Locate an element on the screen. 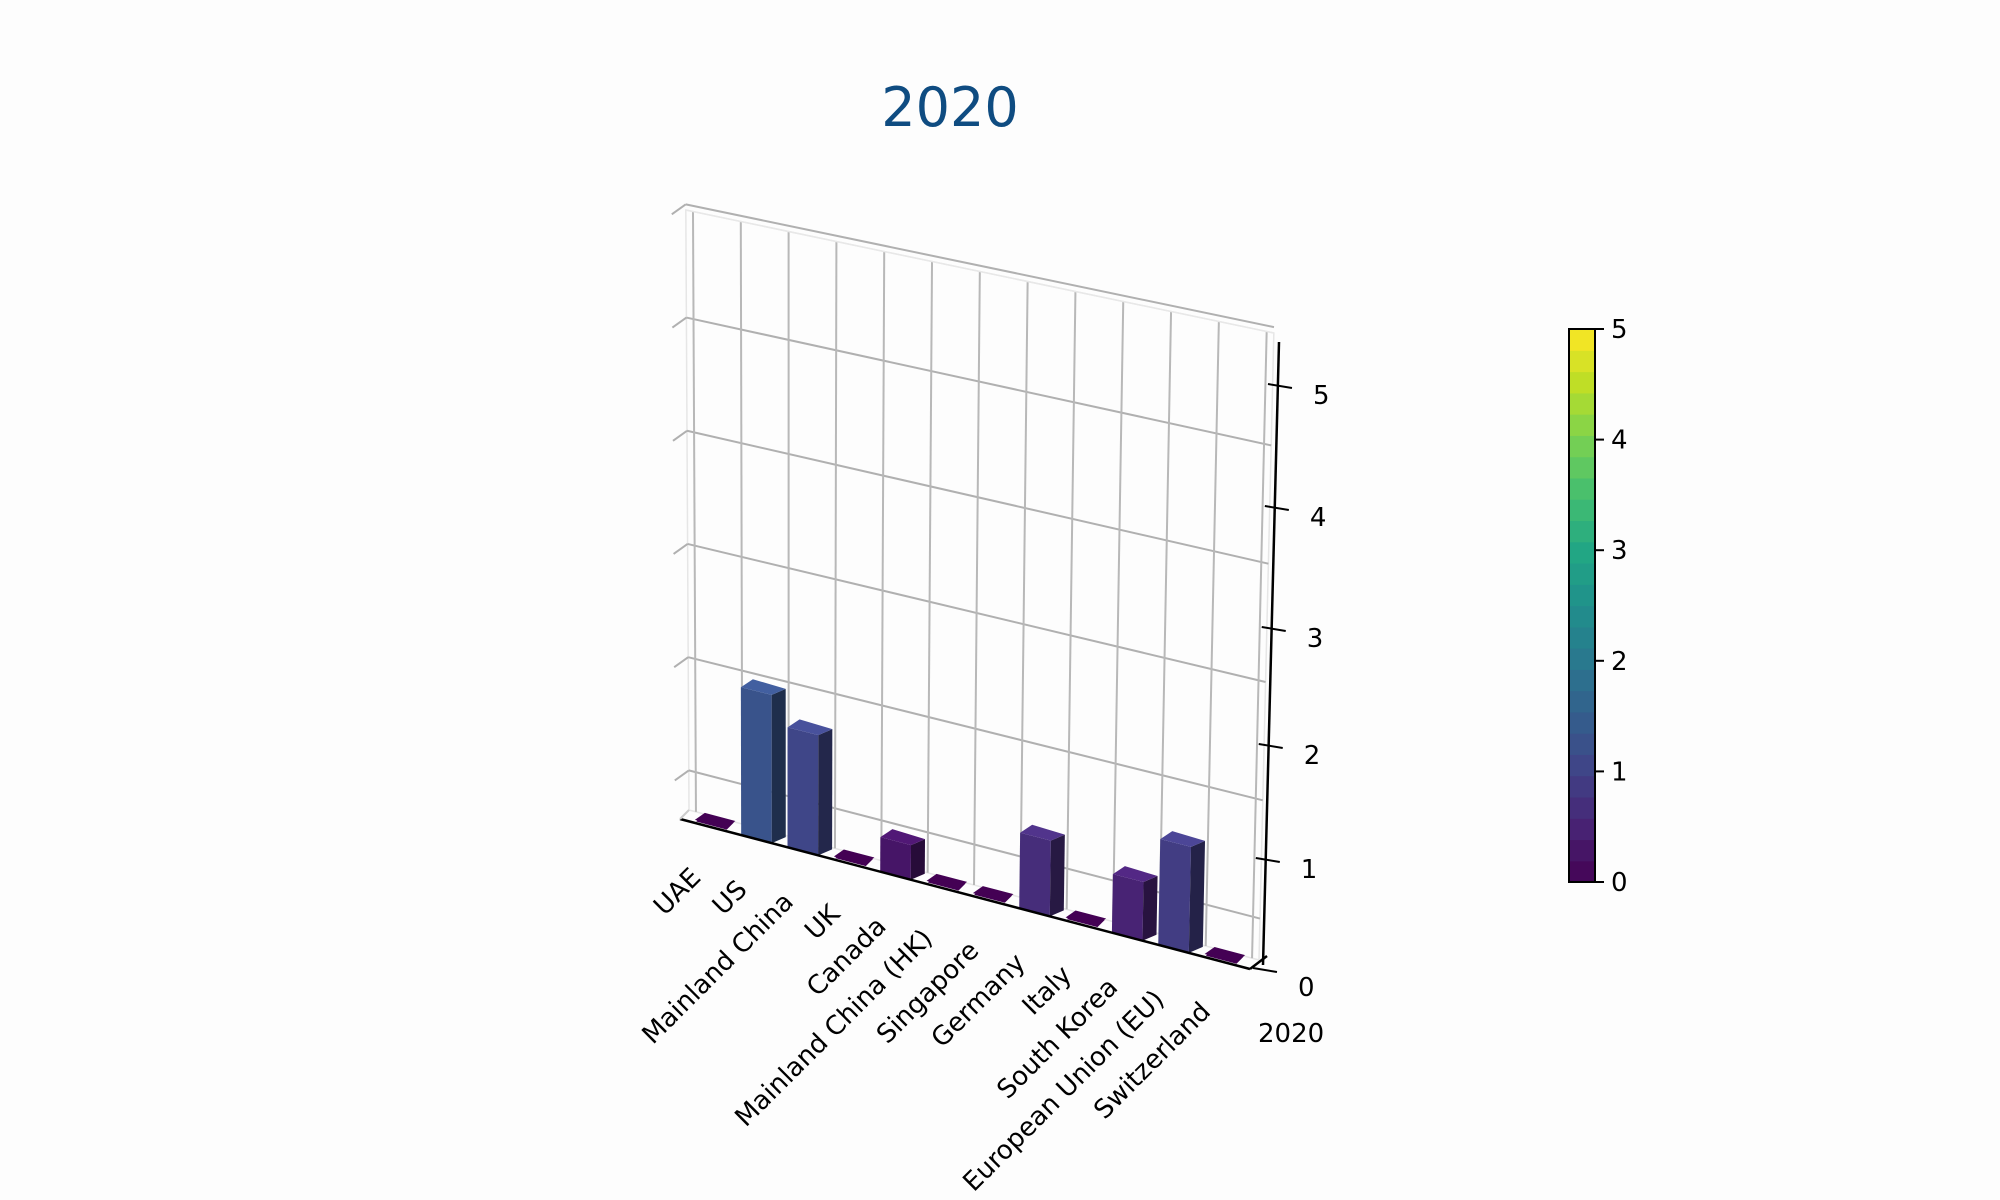 This screenshot has height=1200, width=2000. z-axis-tick-label: 1 is located at coordinates (1309, 870).